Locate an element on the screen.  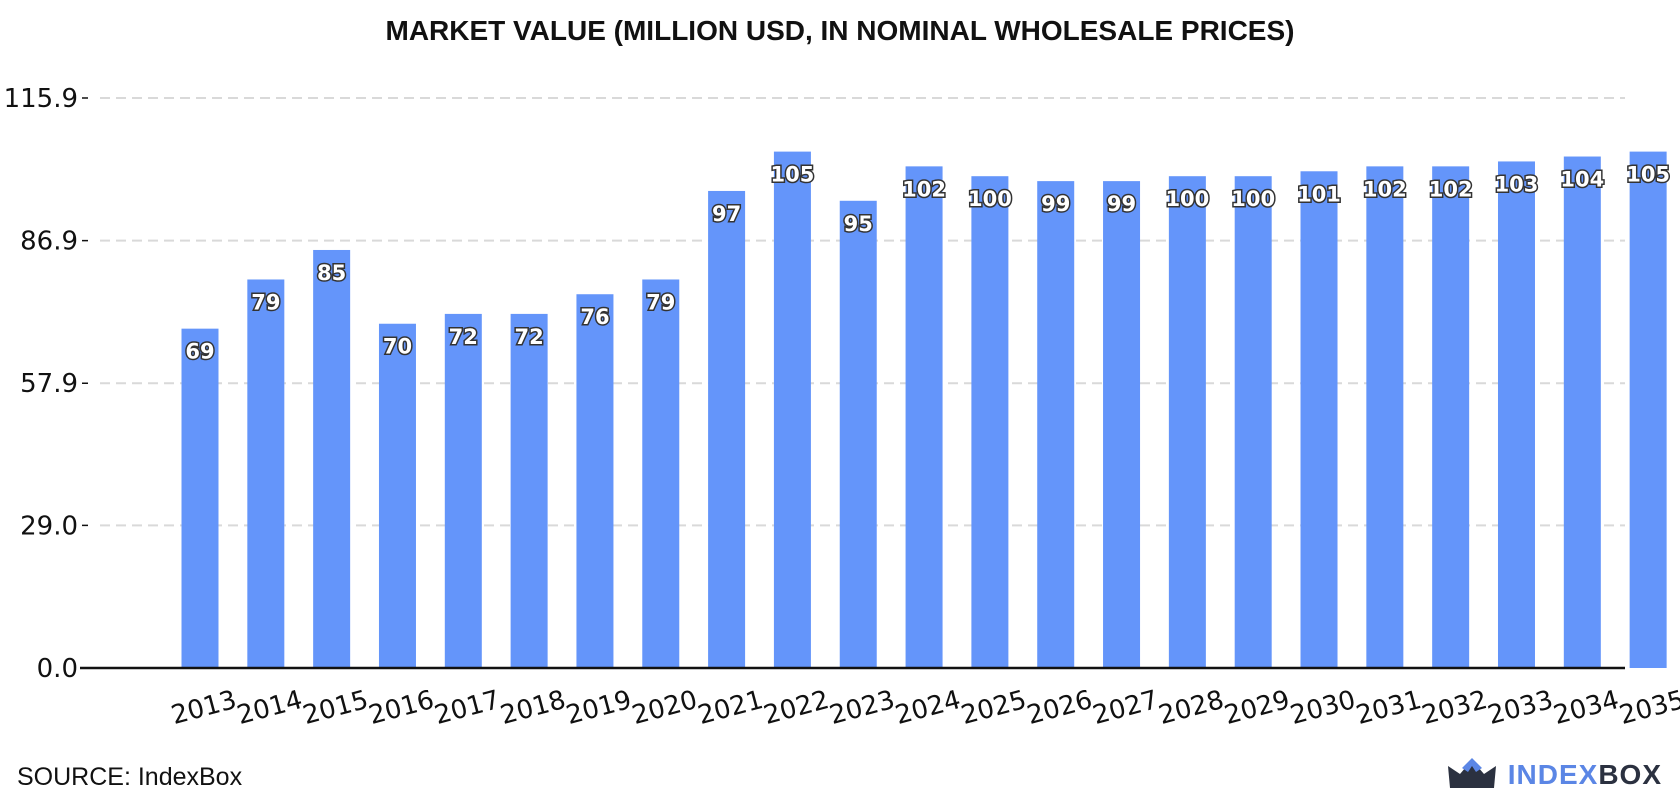
data-label-2033: 103 is located at coordinates (1517, 184).